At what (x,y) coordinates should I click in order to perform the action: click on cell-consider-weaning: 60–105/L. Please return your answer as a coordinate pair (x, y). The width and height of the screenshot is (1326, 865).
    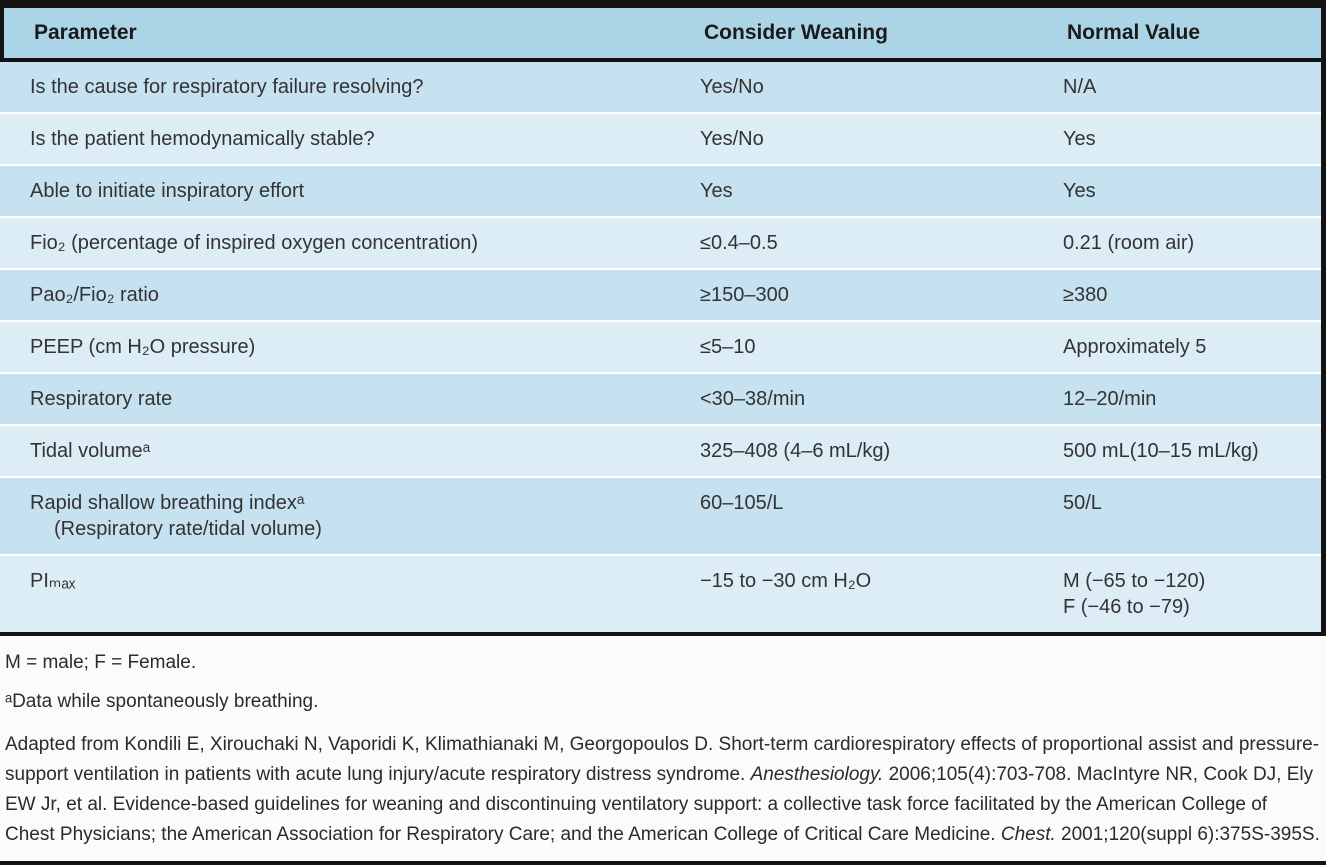
    Looking at the image, I should click on (742, 503).